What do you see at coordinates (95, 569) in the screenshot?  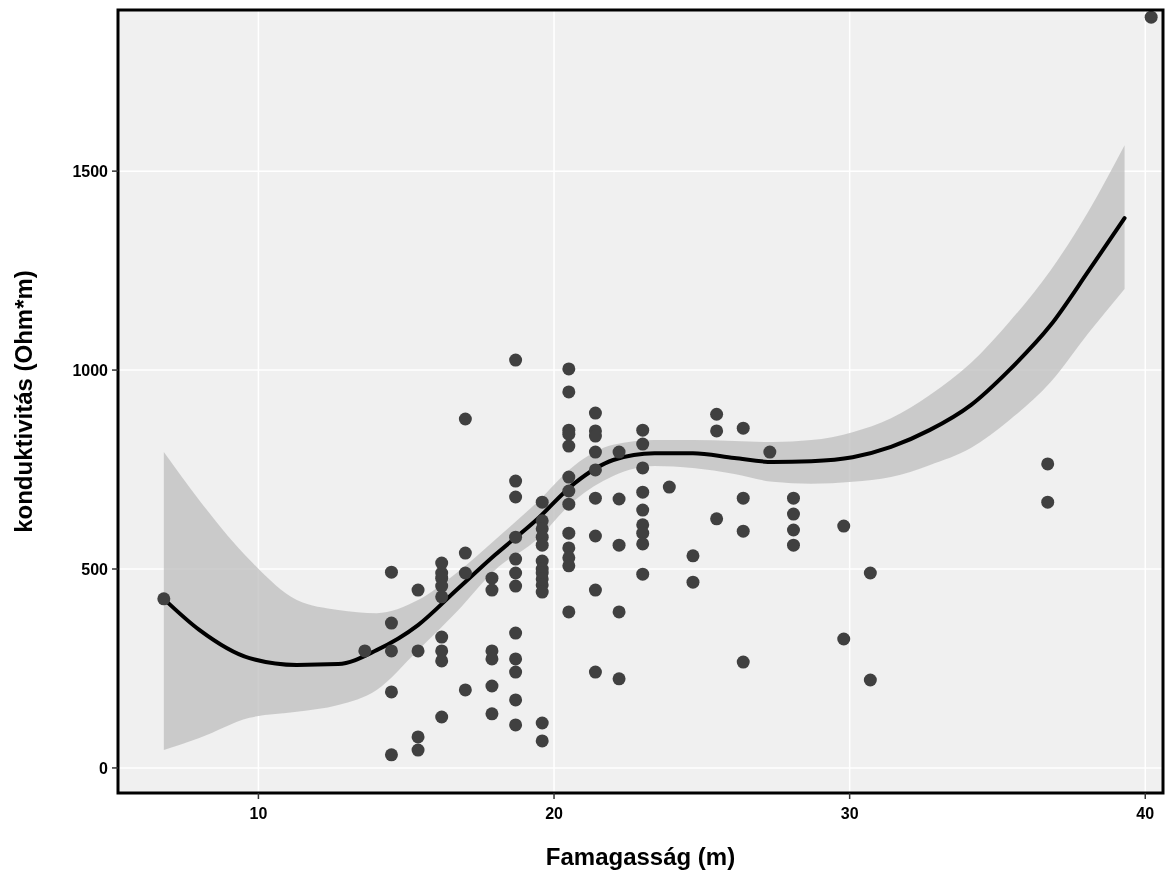 I see `y-tick-label: 500` at bounding box center [95, 569].